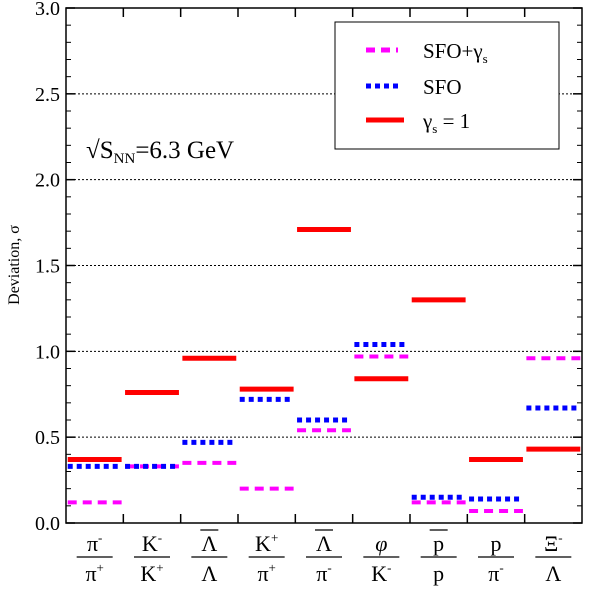 The height and width of the screenshot is (590, 590). What do you see at coordinates (496, 558) in the screenshot?
I see `x-category-label: pπ-` at bounding box center [496, 558].